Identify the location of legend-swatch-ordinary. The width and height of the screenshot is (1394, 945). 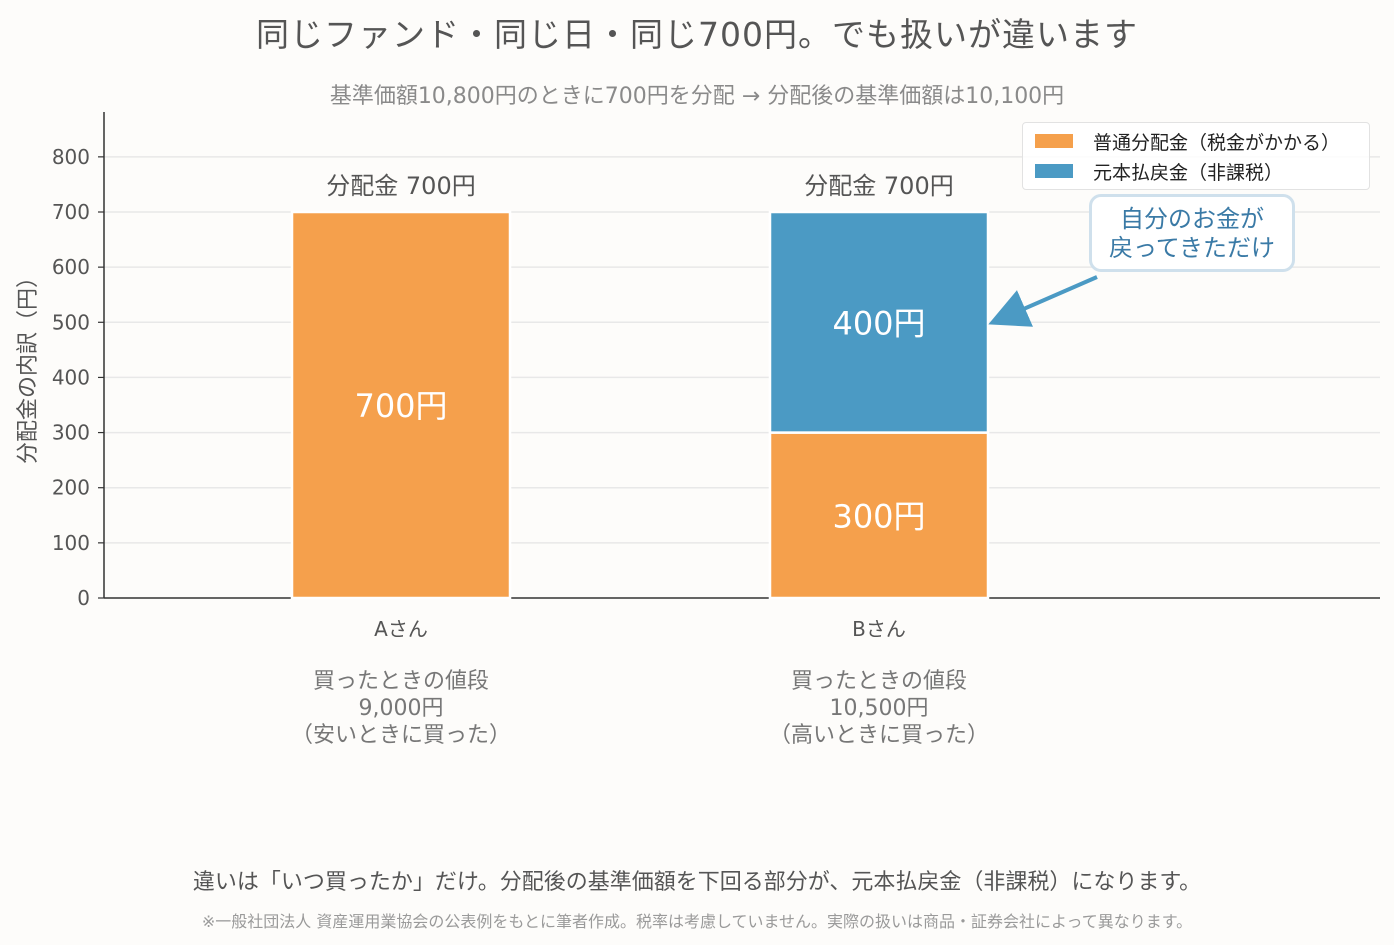
(1054, 141).